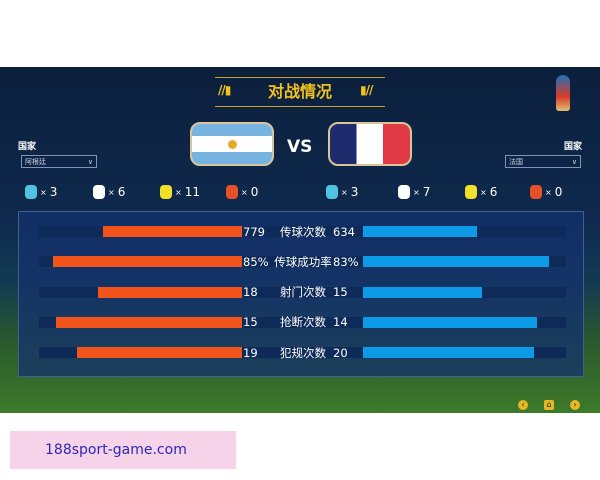 This screenshot has height=480, width=600. I want to click on left-stat-red-card: × 0, so click(242, 192).